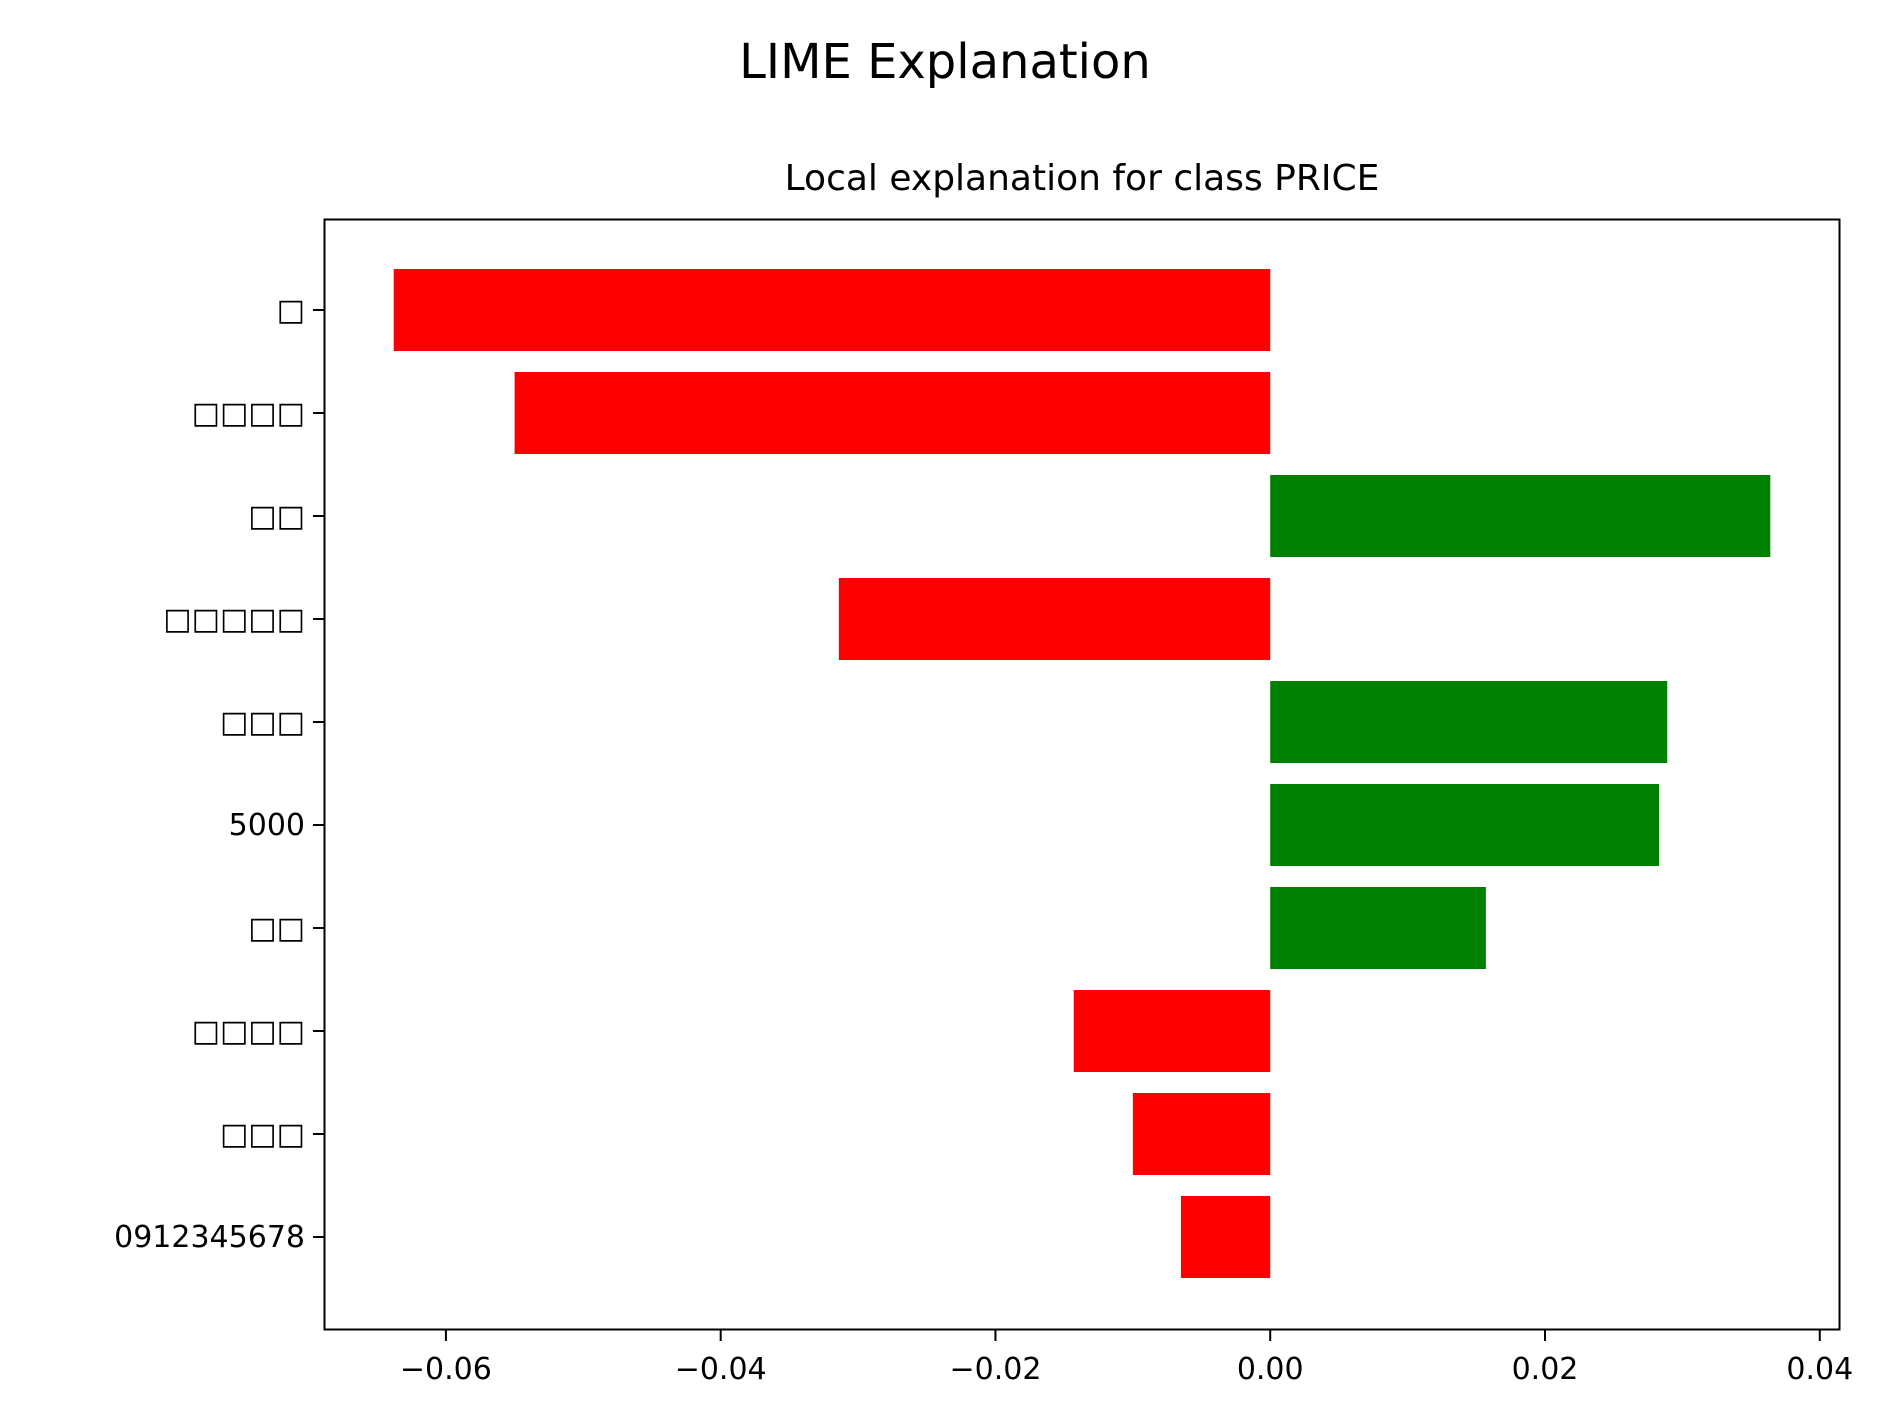  What do you see at coordinates (267, 825) in the screenshot?
I see `y-tick-label: 5000` at bounding box center [267, 825].